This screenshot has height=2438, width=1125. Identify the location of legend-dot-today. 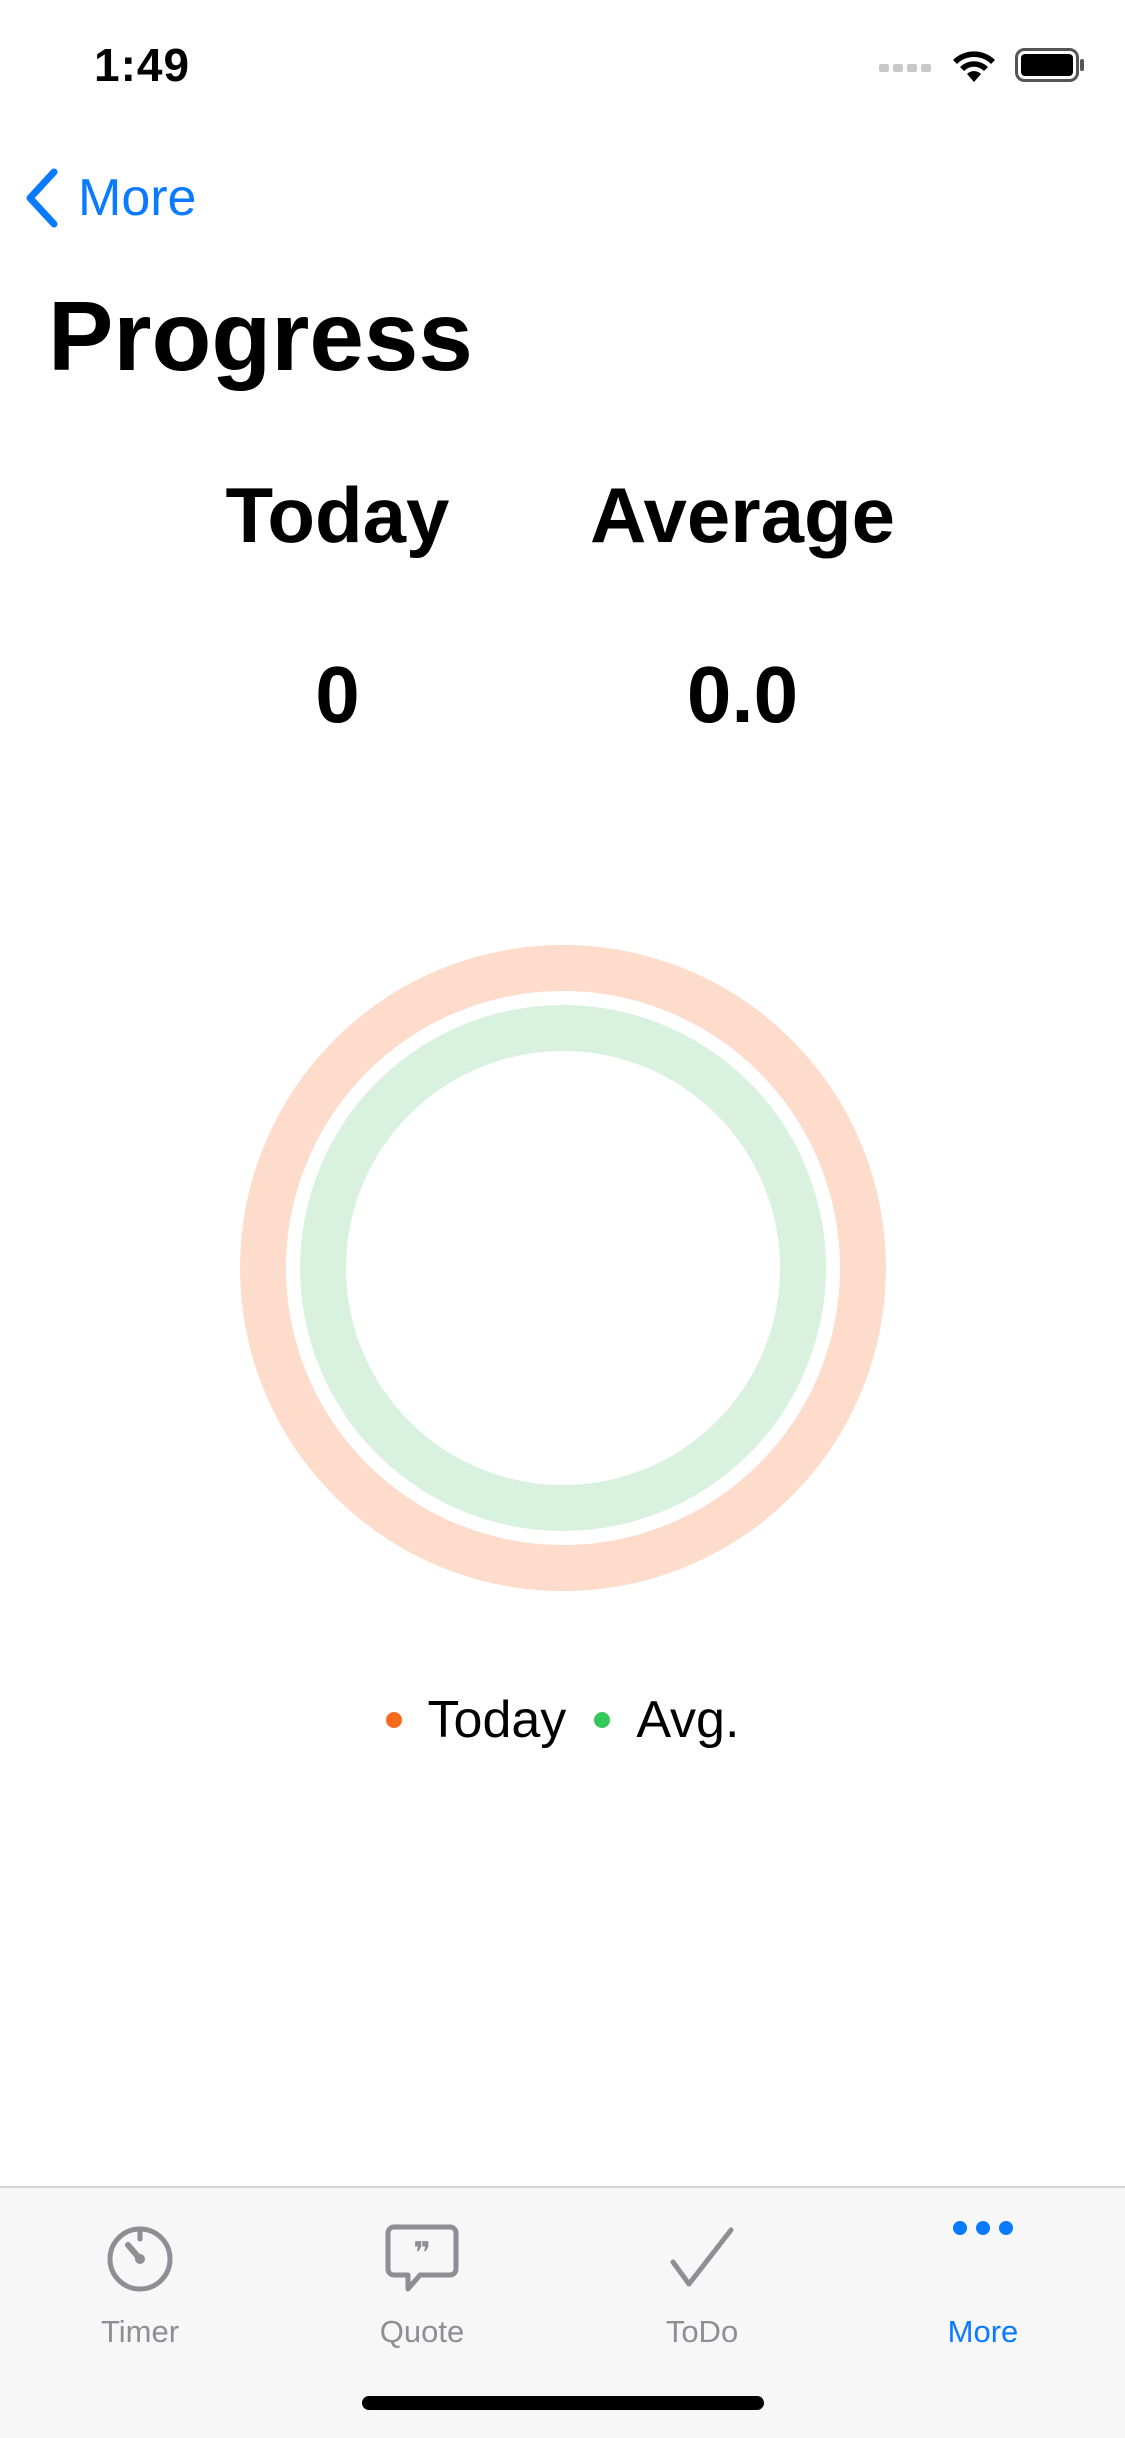
(393, 1720).